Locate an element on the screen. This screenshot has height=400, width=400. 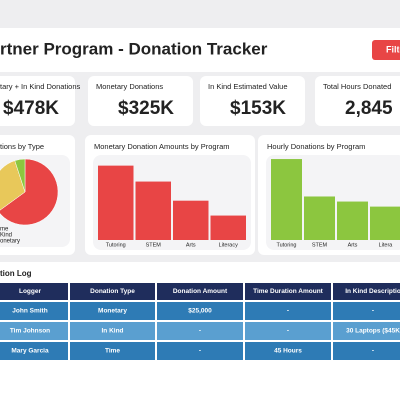
table-cell-text: $25,000 is located at coordinates (200, 311).